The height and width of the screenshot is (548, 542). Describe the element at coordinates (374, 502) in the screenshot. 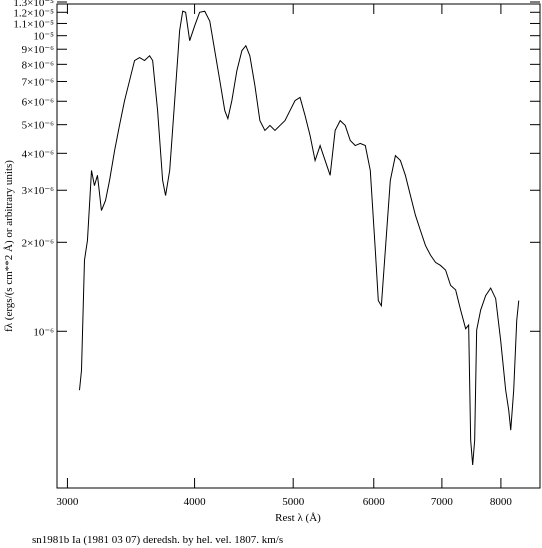

I see `x-tick-label: 6000` at that location.